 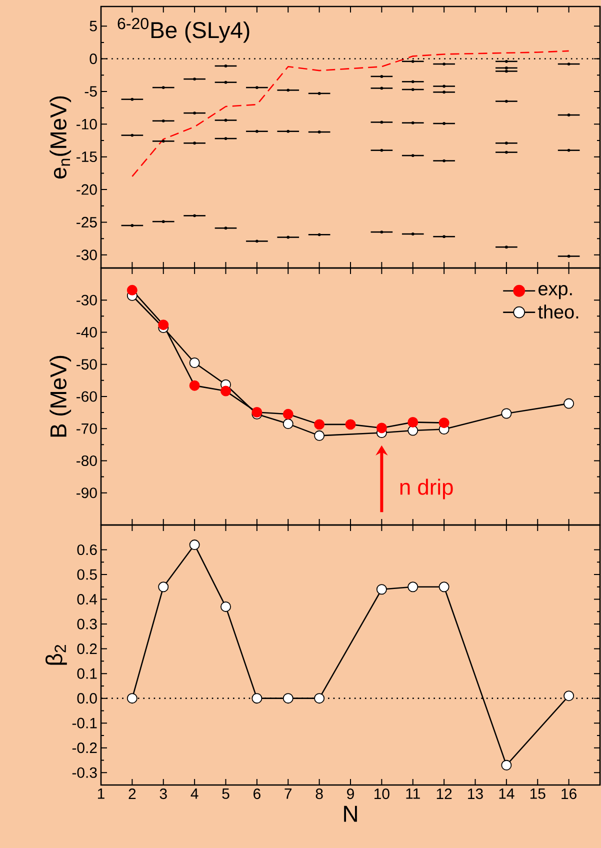 I want to click on x-axis-title: N, so click(x=350, y=814).